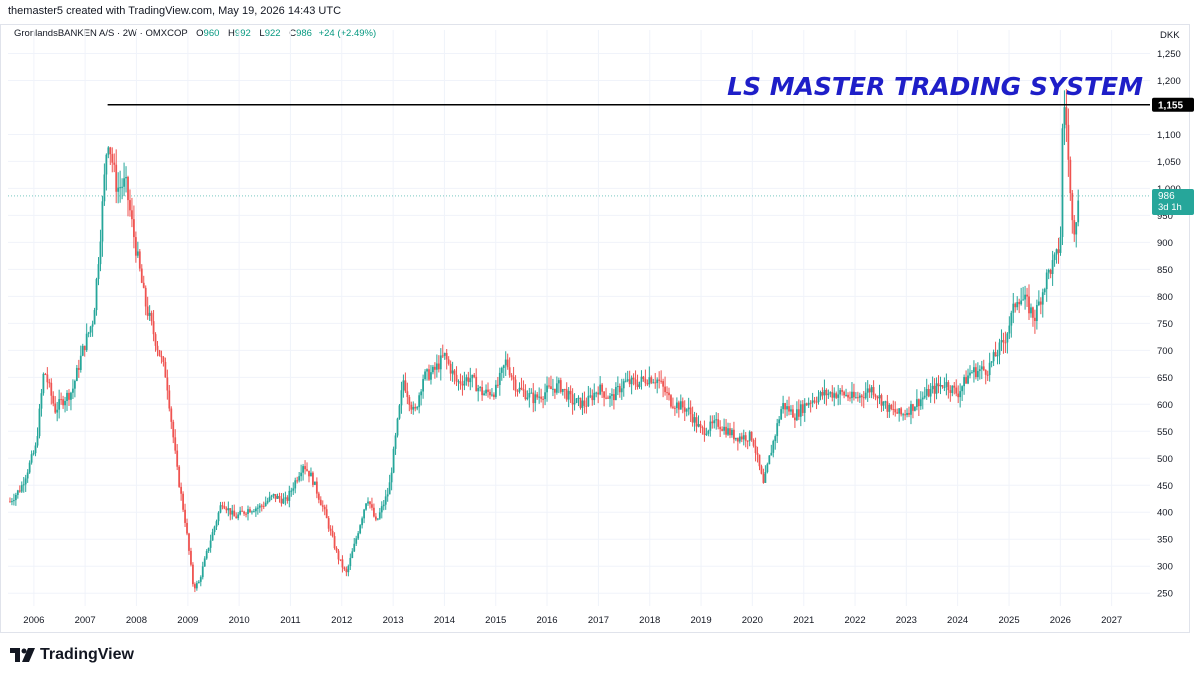 The width and height of the screenshot is (1200, 678). I want to click on time-tick-2016: 2016, so click(546, 620).